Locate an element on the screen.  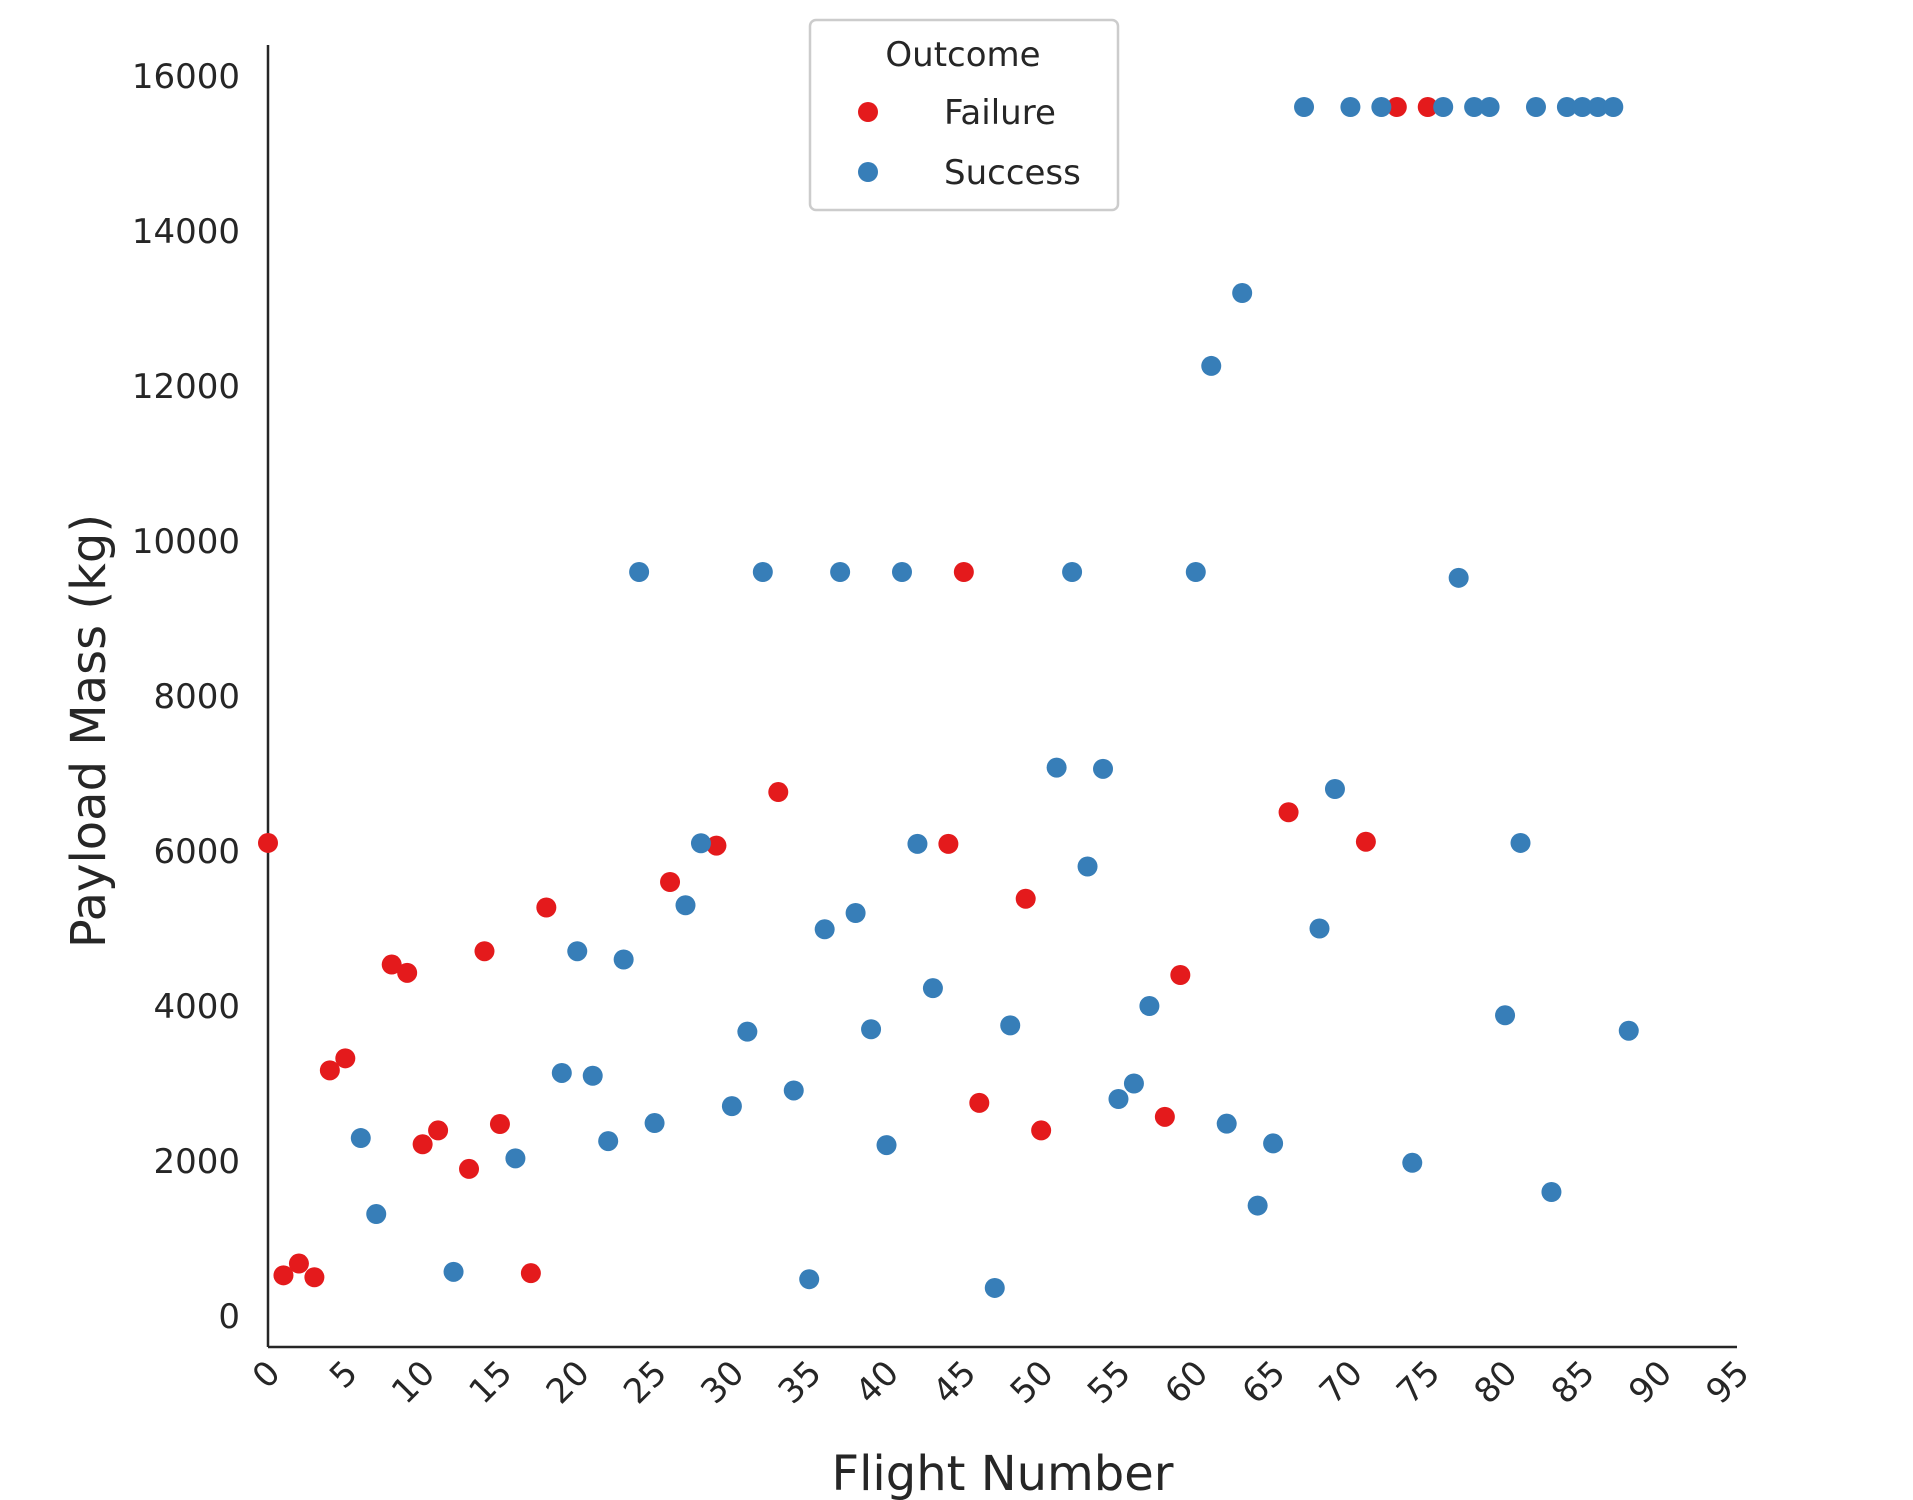
legend-title: Outcome is located at coordinates (962, 55).